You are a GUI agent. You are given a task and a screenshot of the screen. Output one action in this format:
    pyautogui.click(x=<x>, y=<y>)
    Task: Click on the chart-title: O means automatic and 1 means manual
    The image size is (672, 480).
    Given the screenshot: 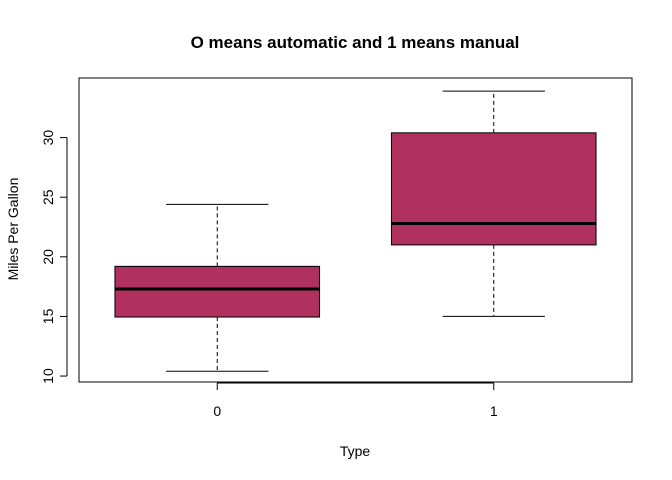 What is the action you would take?
    pyautogui.click(x=355, y=42)
    